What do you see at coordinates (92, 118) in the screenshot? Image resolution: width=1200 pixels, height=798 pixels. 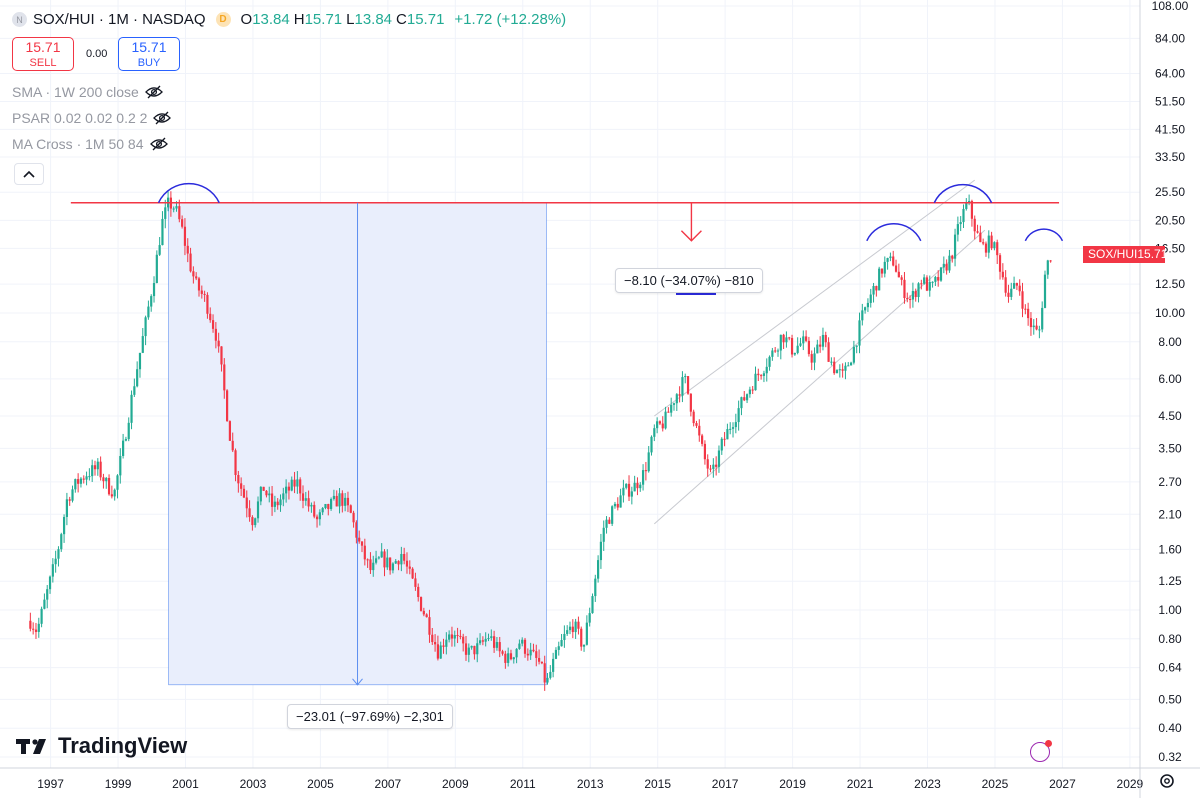 I see `indicator-row: PSAR 0.02 0.02 0.2 2` at bounding box center [92, 118].